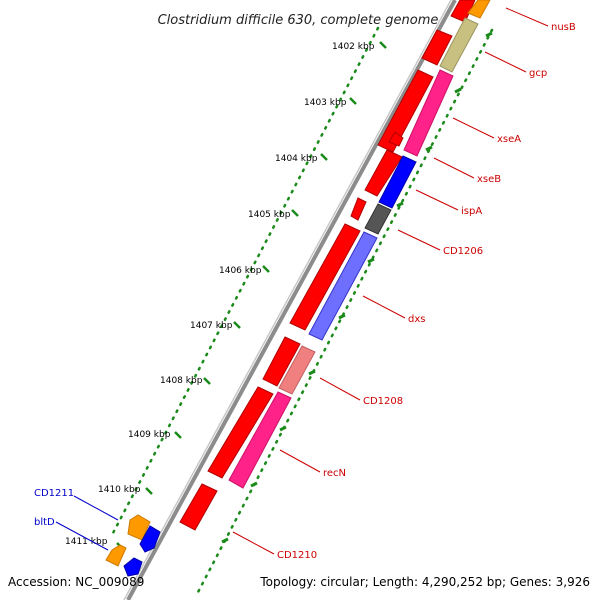 The height and width of the screenshot is (600, 600). I want to click on cds-arrow-recN, so click(240, 432).